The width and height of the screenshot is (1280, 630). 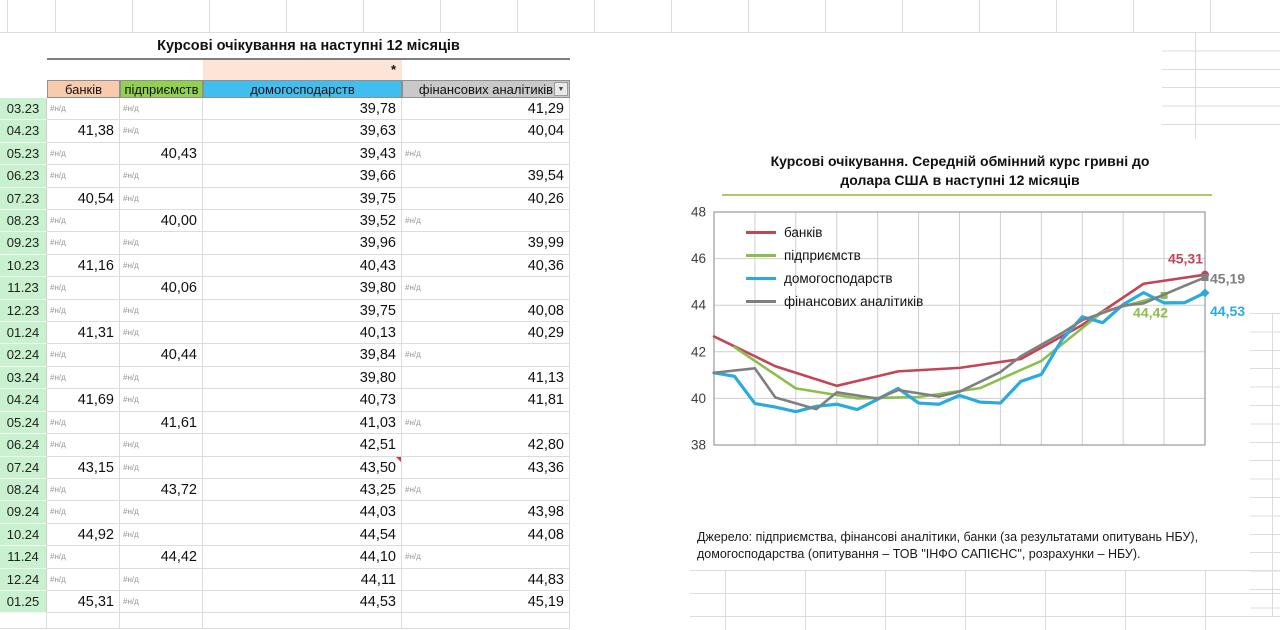 What do you see at coordinates (23, 535) in the screenshot?
I see `row-label-10.24: 10.24` at bounding box center [23, 535].